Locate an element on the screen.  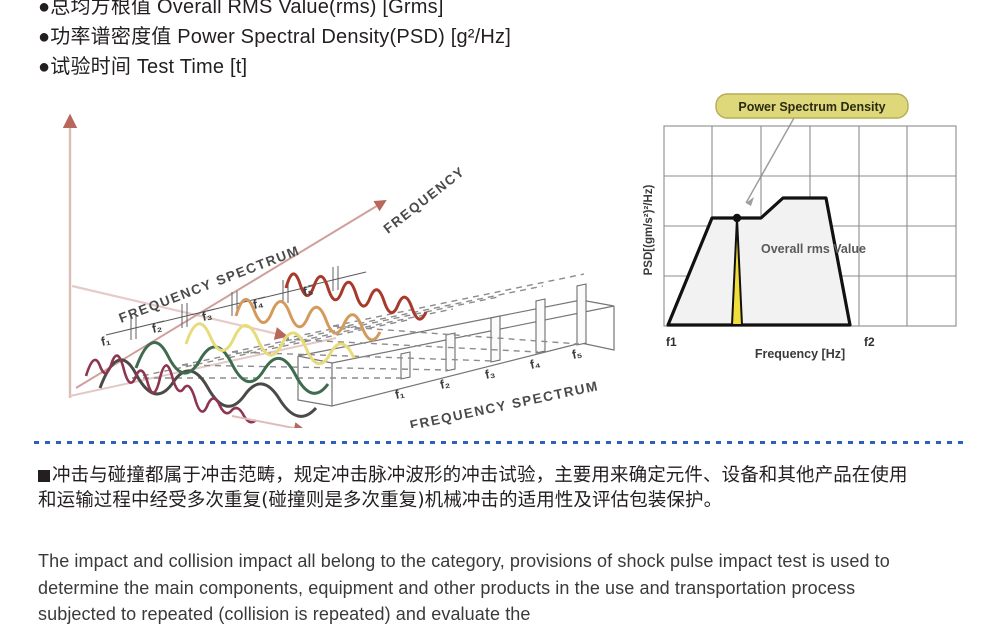
bar-label-f2: f₂ is located at coordinates (445, 384).